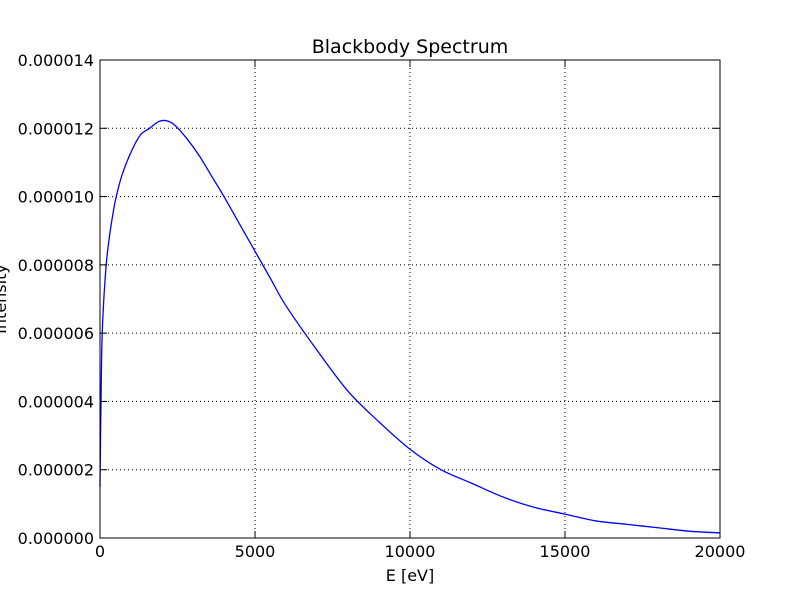  What do you see at coordinates (565, 551) in the screenshot?
I see `x-tick-label: 15000` at bounding box center [565, 551].